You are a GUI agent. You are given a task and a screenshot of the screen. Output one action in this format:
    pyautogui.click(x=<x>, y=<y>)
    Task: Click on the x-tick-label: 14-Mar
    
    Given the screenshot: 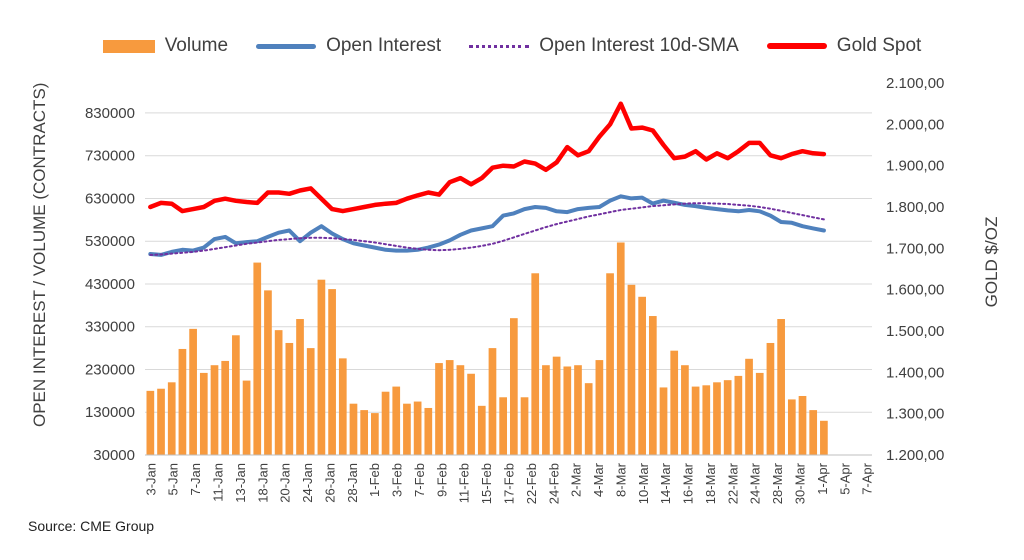 What is the action you would take?
    pyautogui.click(x=665, y=483)
    